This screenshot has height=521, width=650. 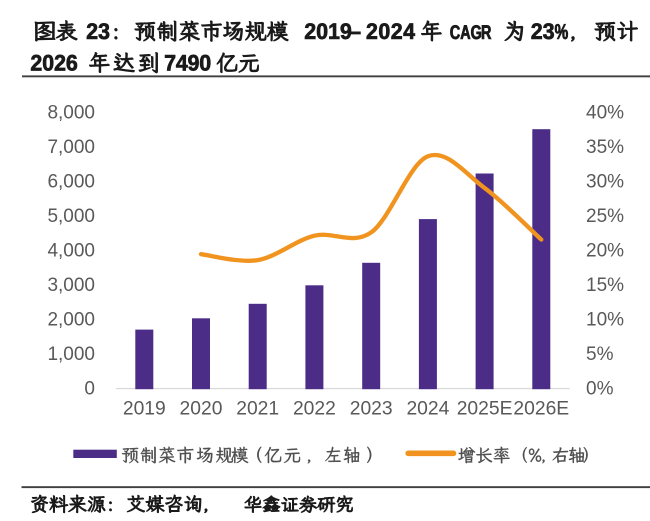 I want to click on svg-text: 10%, so click(x=605, y=320).